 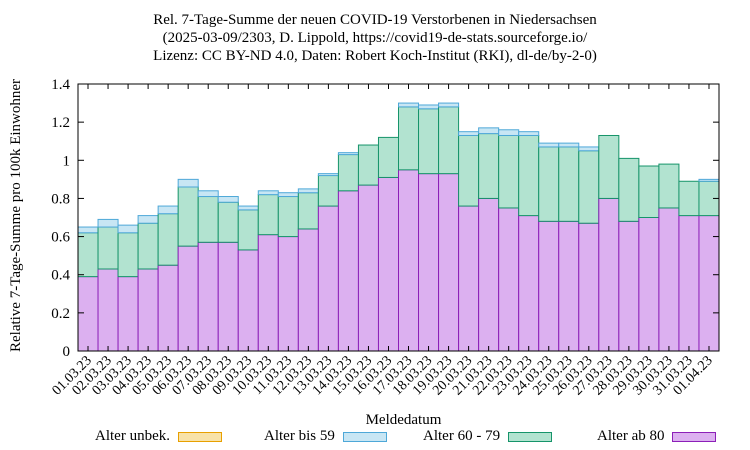 What do you see at coordinates (60, 199) in the screenshot?
I see `y-tick-label-4: 0.8` at bounding box center [60, 199].